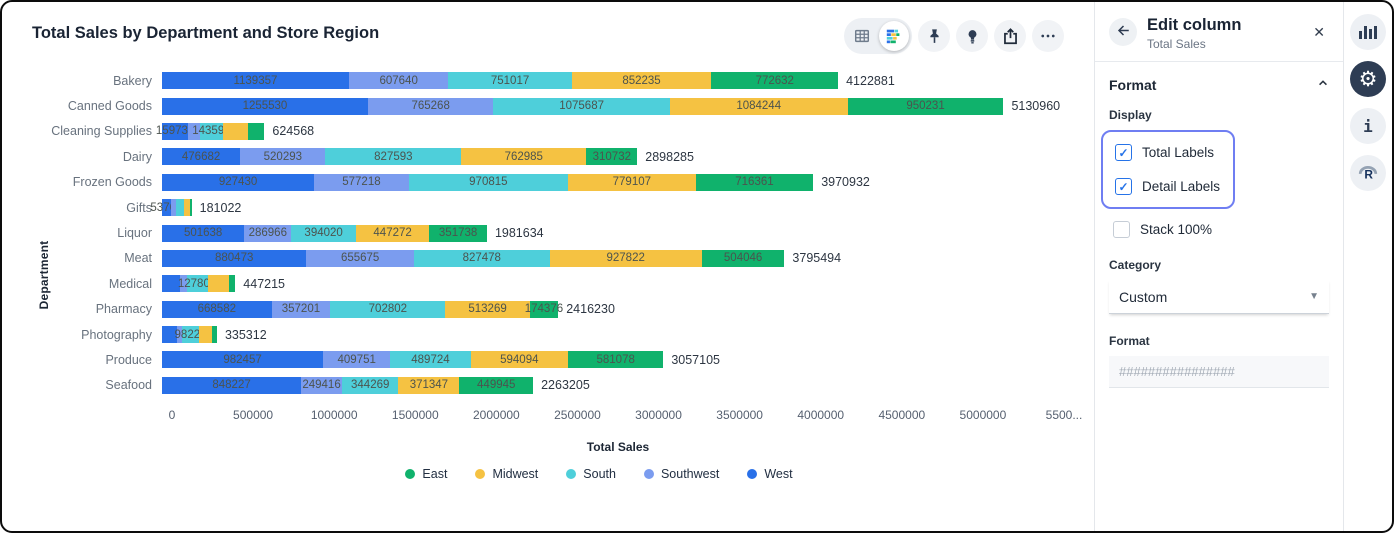 Image resolution: width=1394 pixels, height=533 pixels. Describe the element at coordinates (360, 258) in the screenshot. I see `bar-segment-southwest: 655675` at that location.